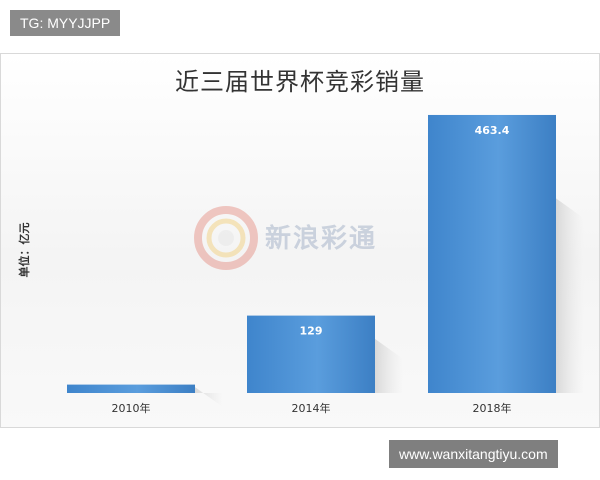 The height and width of the screenshot is (480, 600). I want to click on bar-2018年, so click(492, 254).